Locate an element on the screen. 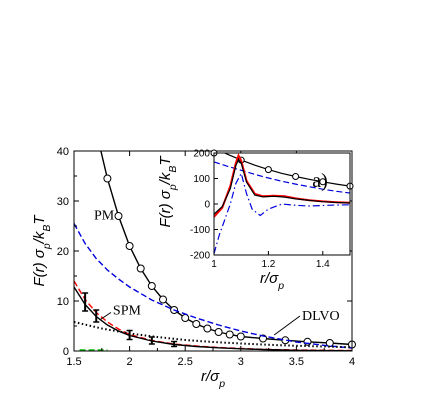 This screenshot has width=425, height=409. y-tick-label: 20 is located at coordinates (63, 252).